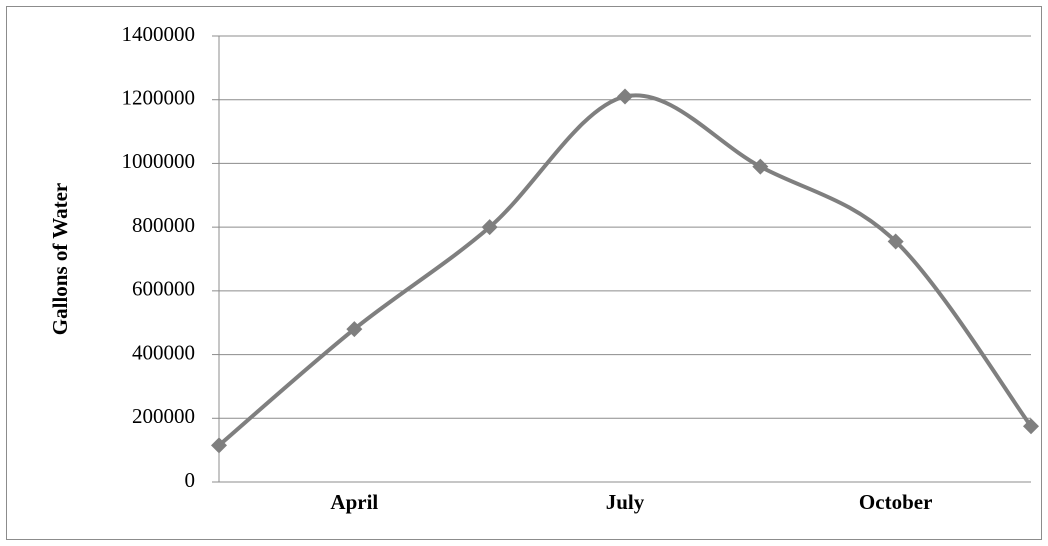 The image size is (1048, 546). I want to click on y-tick-label: 1000000, so click(159, 161).